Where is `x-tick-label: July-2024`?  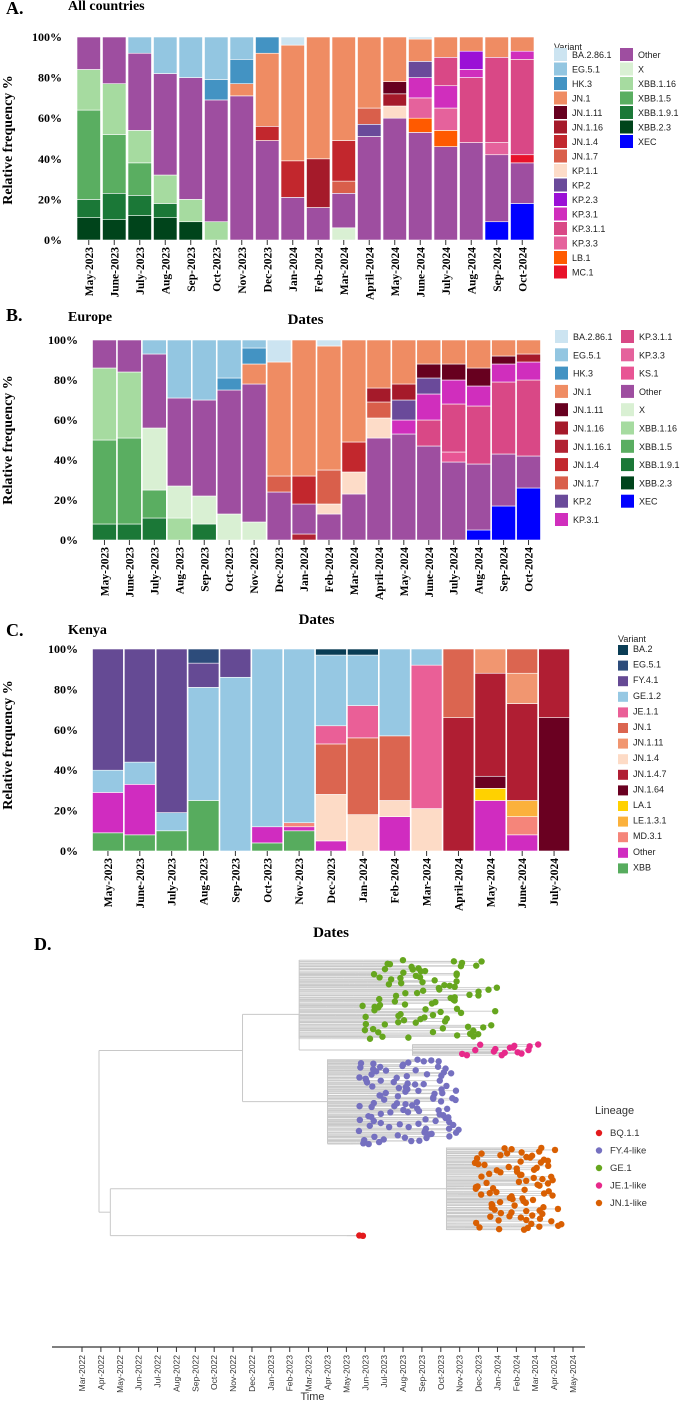 x-tick-label: July-2024 is located at coordinates (455, 571).